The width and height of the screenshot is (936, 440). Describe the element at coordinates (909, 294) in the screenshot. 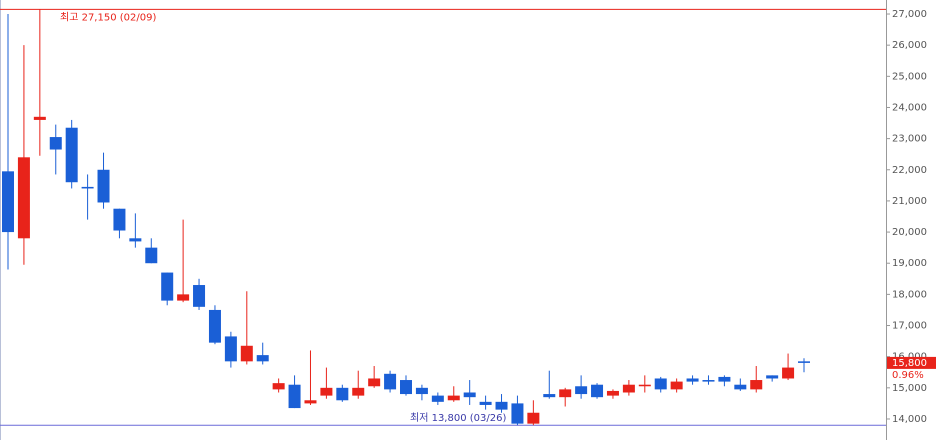

I see `y-tick-label: 18,000` at that location.